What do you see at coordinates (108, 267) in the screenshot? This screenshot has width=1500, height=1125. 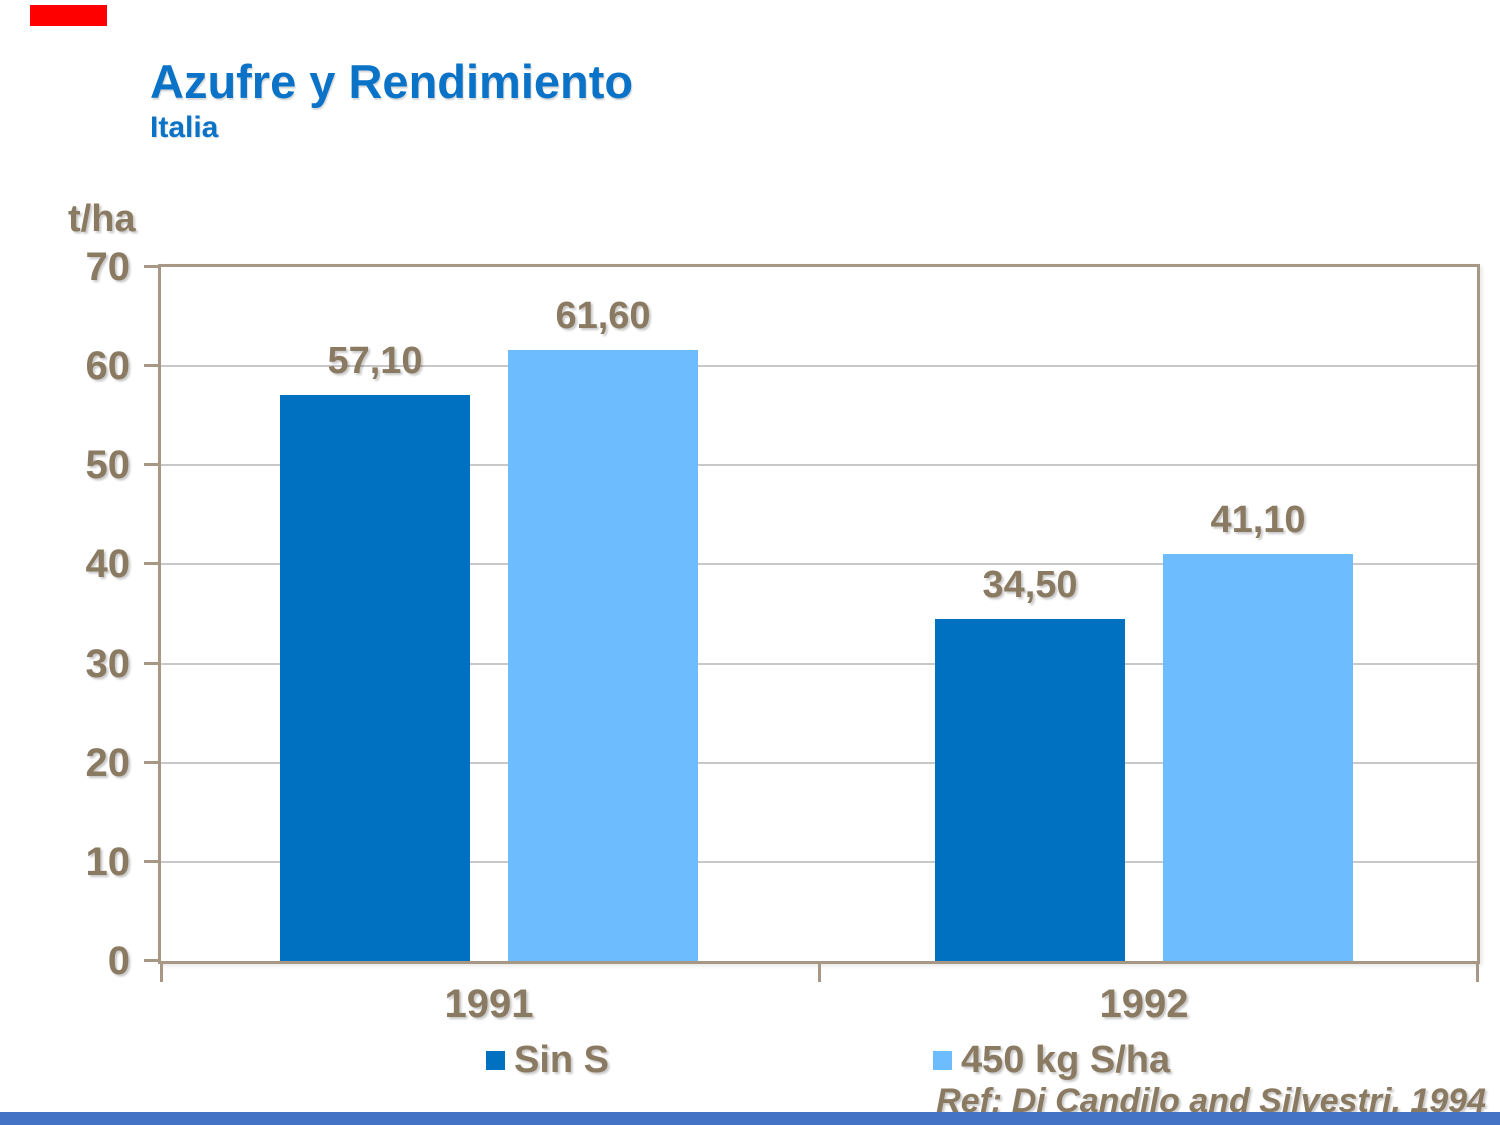 I see `y-tick-label-70: 70` at bounding box center [108, 267].